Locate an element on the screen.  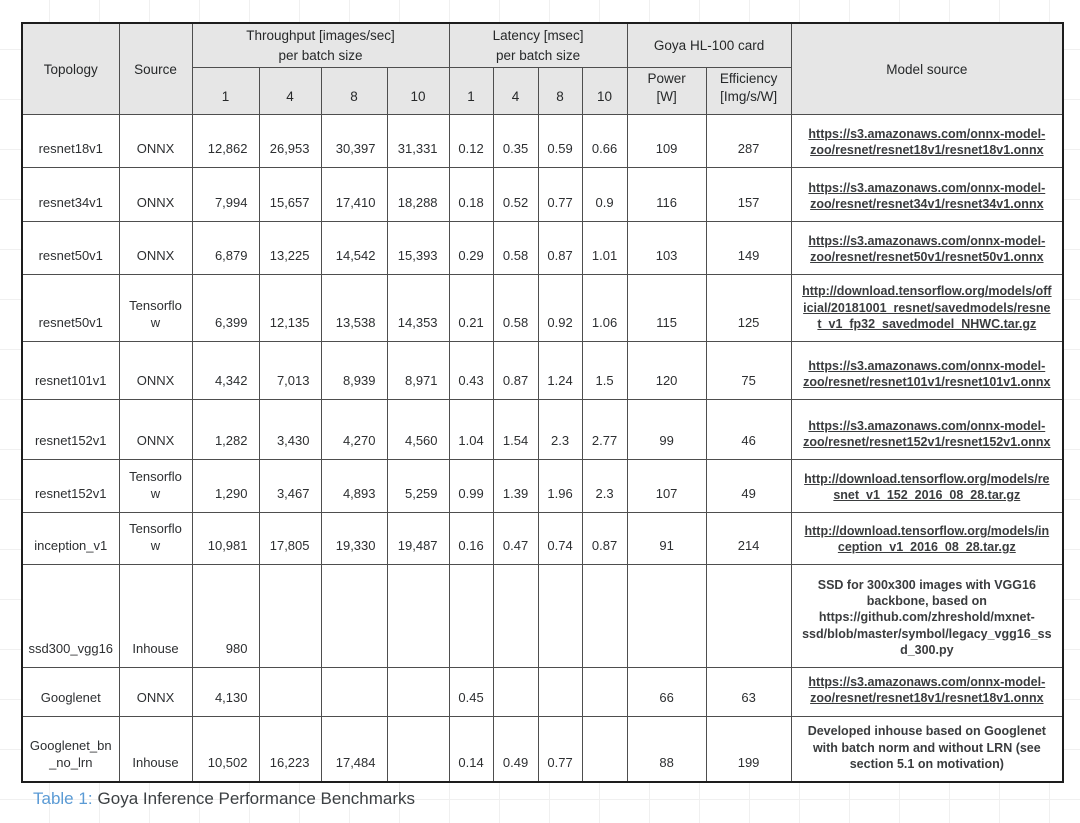
latency-cell: 1.96 is located at coordinates (560, 486).